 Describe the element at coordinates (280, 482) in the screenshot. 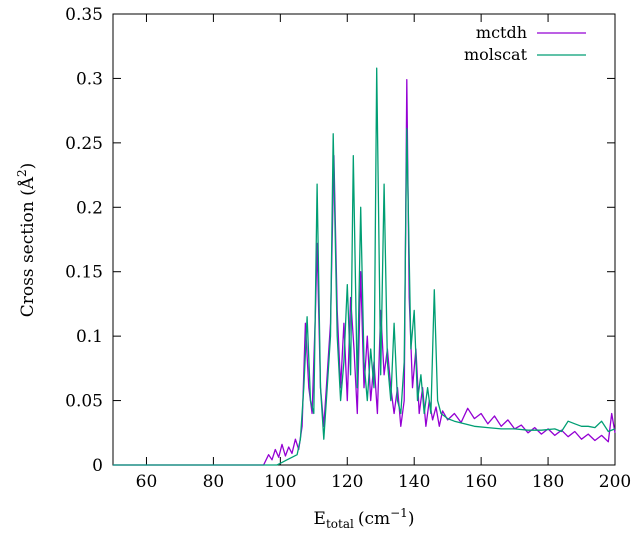

I see `x-tick-label: 100` at that location.